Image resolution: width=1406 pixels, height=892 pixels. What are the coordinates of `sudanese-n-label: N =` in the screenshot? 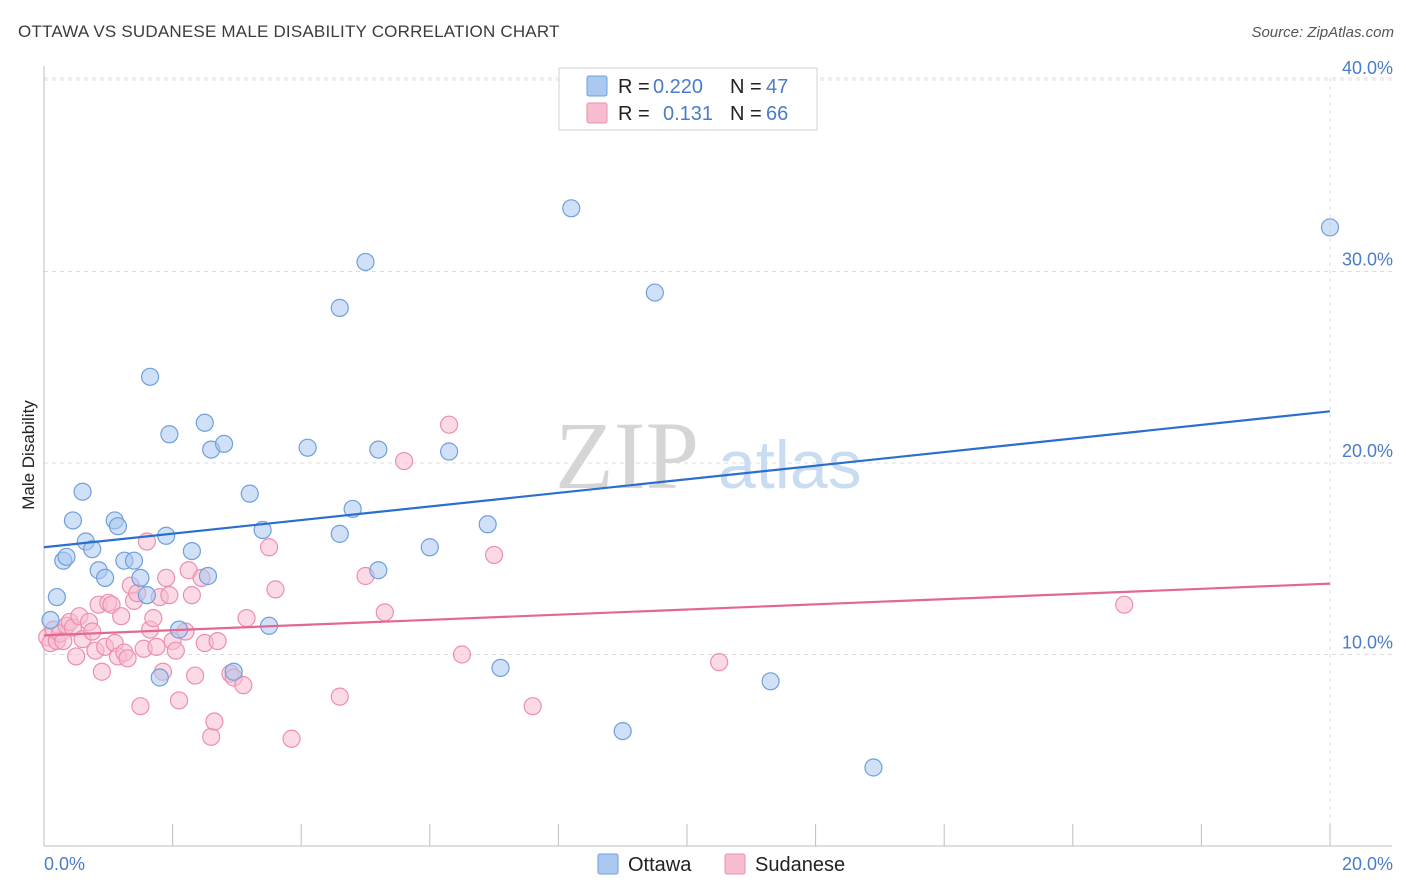 It's located at (746, 114).